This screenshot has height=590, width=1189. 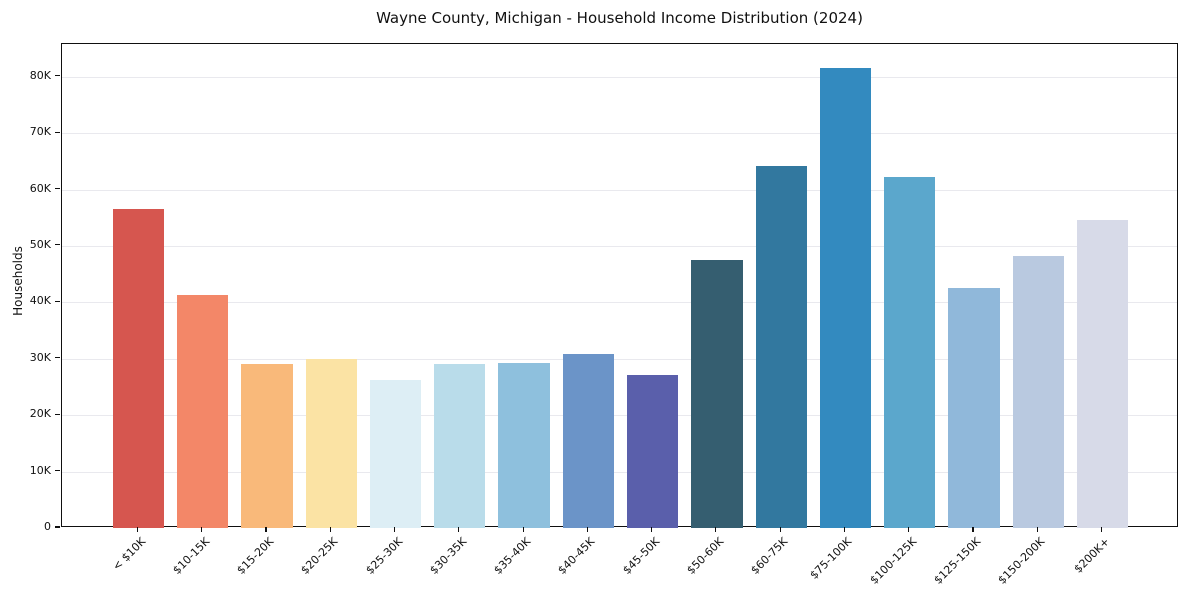 What do you see at coordinates (40, 414) in the screenshot?
I see `y-tick-label-20K: 20K` at bounding box center [40, 414].